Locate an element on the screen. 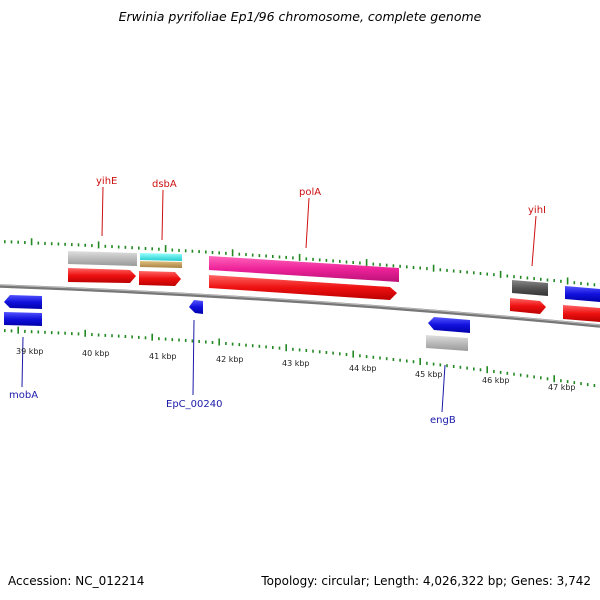 Image resolution: width=600 pixels, height=600 pixels. scale-label-45: 45 kbp is located at coordinates (429, 374).